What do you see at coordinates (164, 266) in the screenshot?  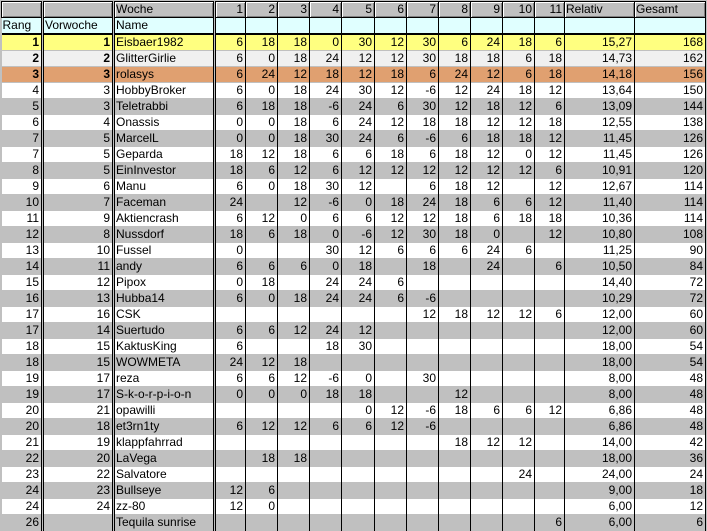 I see `name-cell: andy` at bounding box center [164, 266].